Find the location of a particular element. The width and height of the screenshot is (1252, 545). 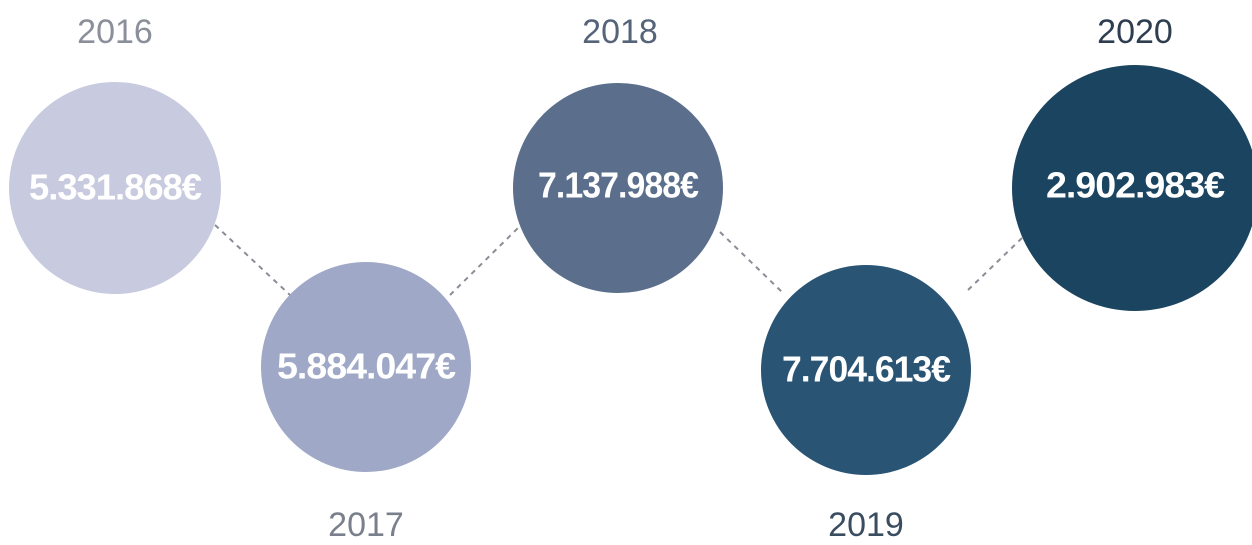

amount-label: 5.331.868€ is located at coordinates (115, 187).